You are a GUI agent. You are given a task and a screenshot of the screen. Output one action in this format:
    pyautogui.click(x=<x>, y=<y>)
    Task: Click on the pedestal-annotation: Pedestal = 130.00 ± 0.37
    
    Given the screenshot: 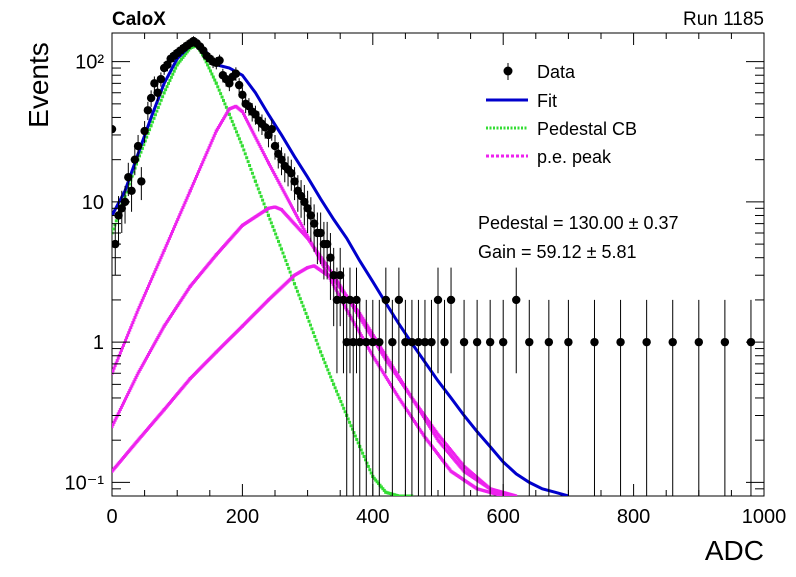 What is the action you would take?
    pyautogui.click(x=578, y=223)
    